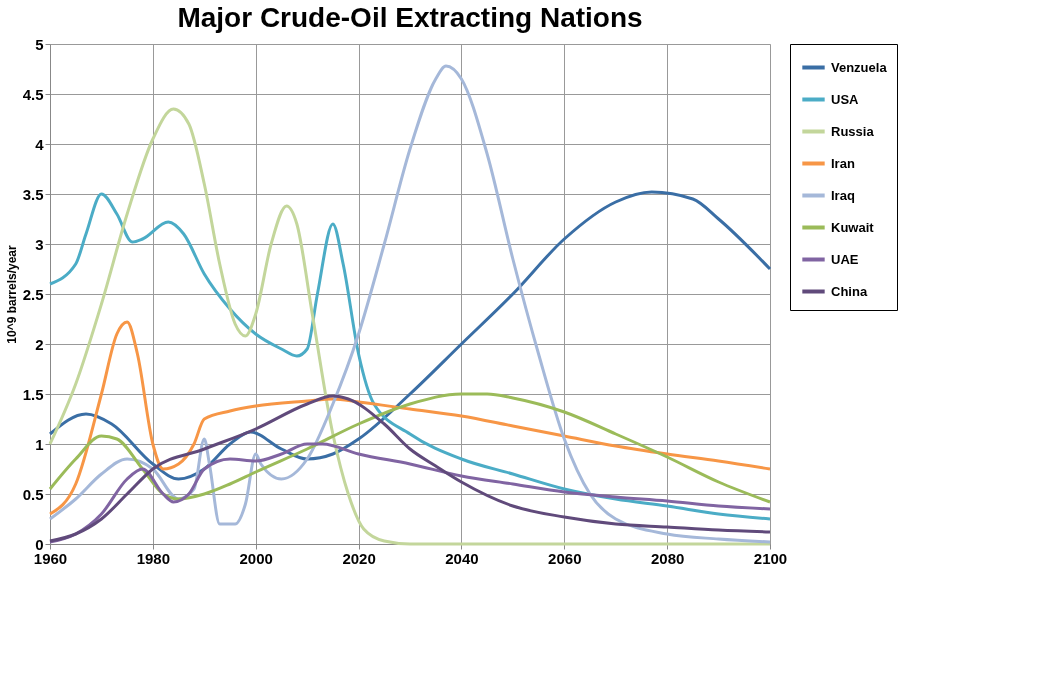 The image size is (1055, 677). Describe the element at coordinates (845, 99) in the screenshot. I see `legend-label: USA` at that location.